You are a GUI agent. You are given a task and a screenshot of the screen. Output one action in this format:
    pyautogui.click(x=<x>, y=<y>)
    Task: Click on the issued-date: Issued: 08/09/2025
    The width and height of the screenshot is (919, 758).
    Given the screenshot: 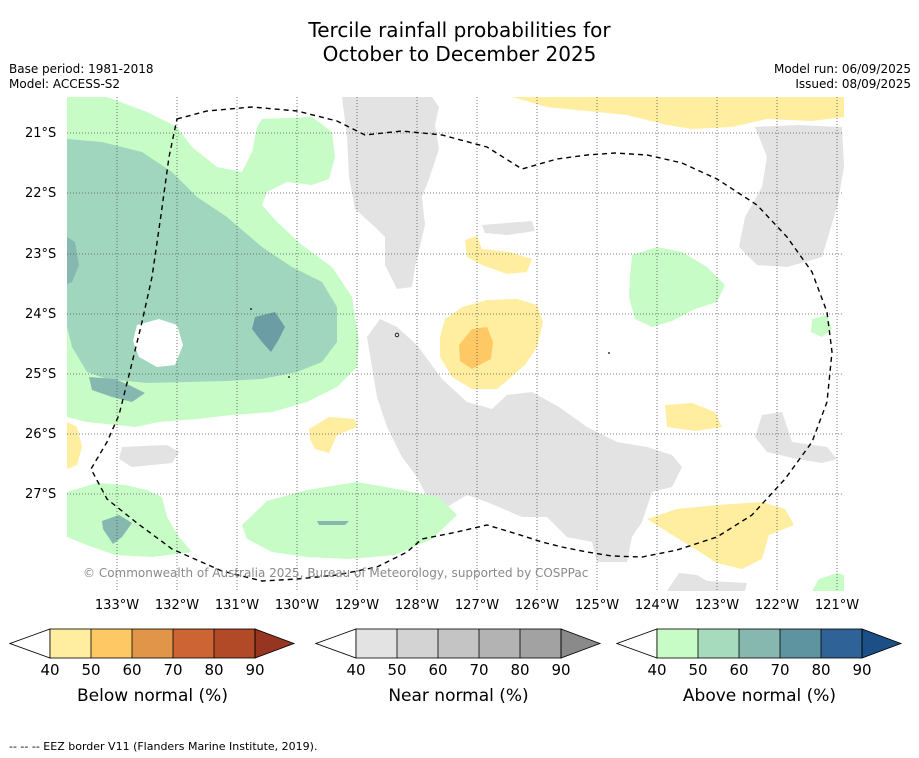 What is the action you would take?
    pyautogui.click(x=853, y=84)
    